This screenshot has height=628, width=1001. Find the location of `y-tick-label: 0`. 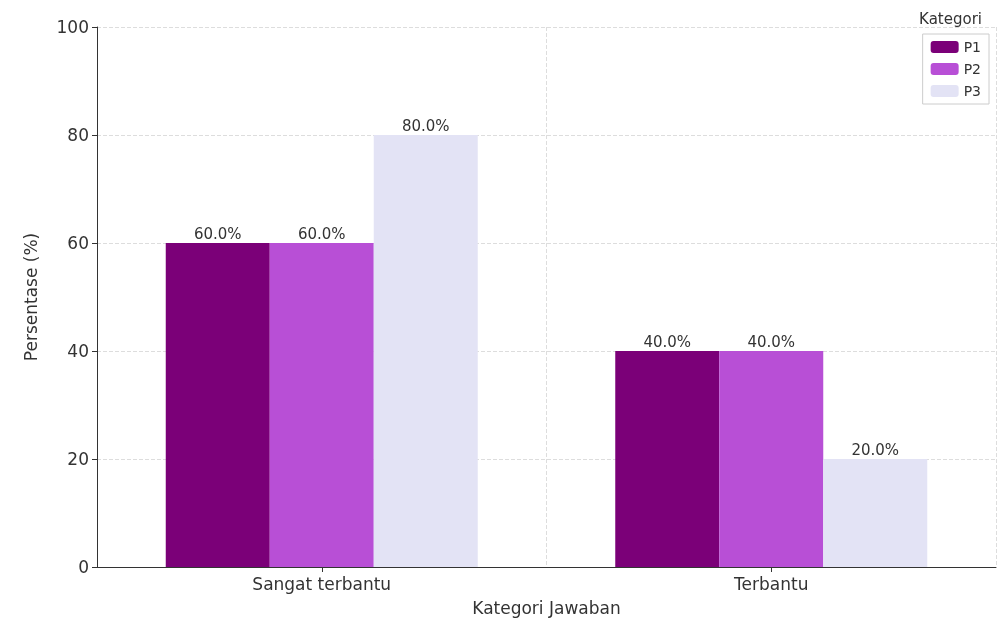

y-tick-label: 0 is located at coordinates (83, 567).